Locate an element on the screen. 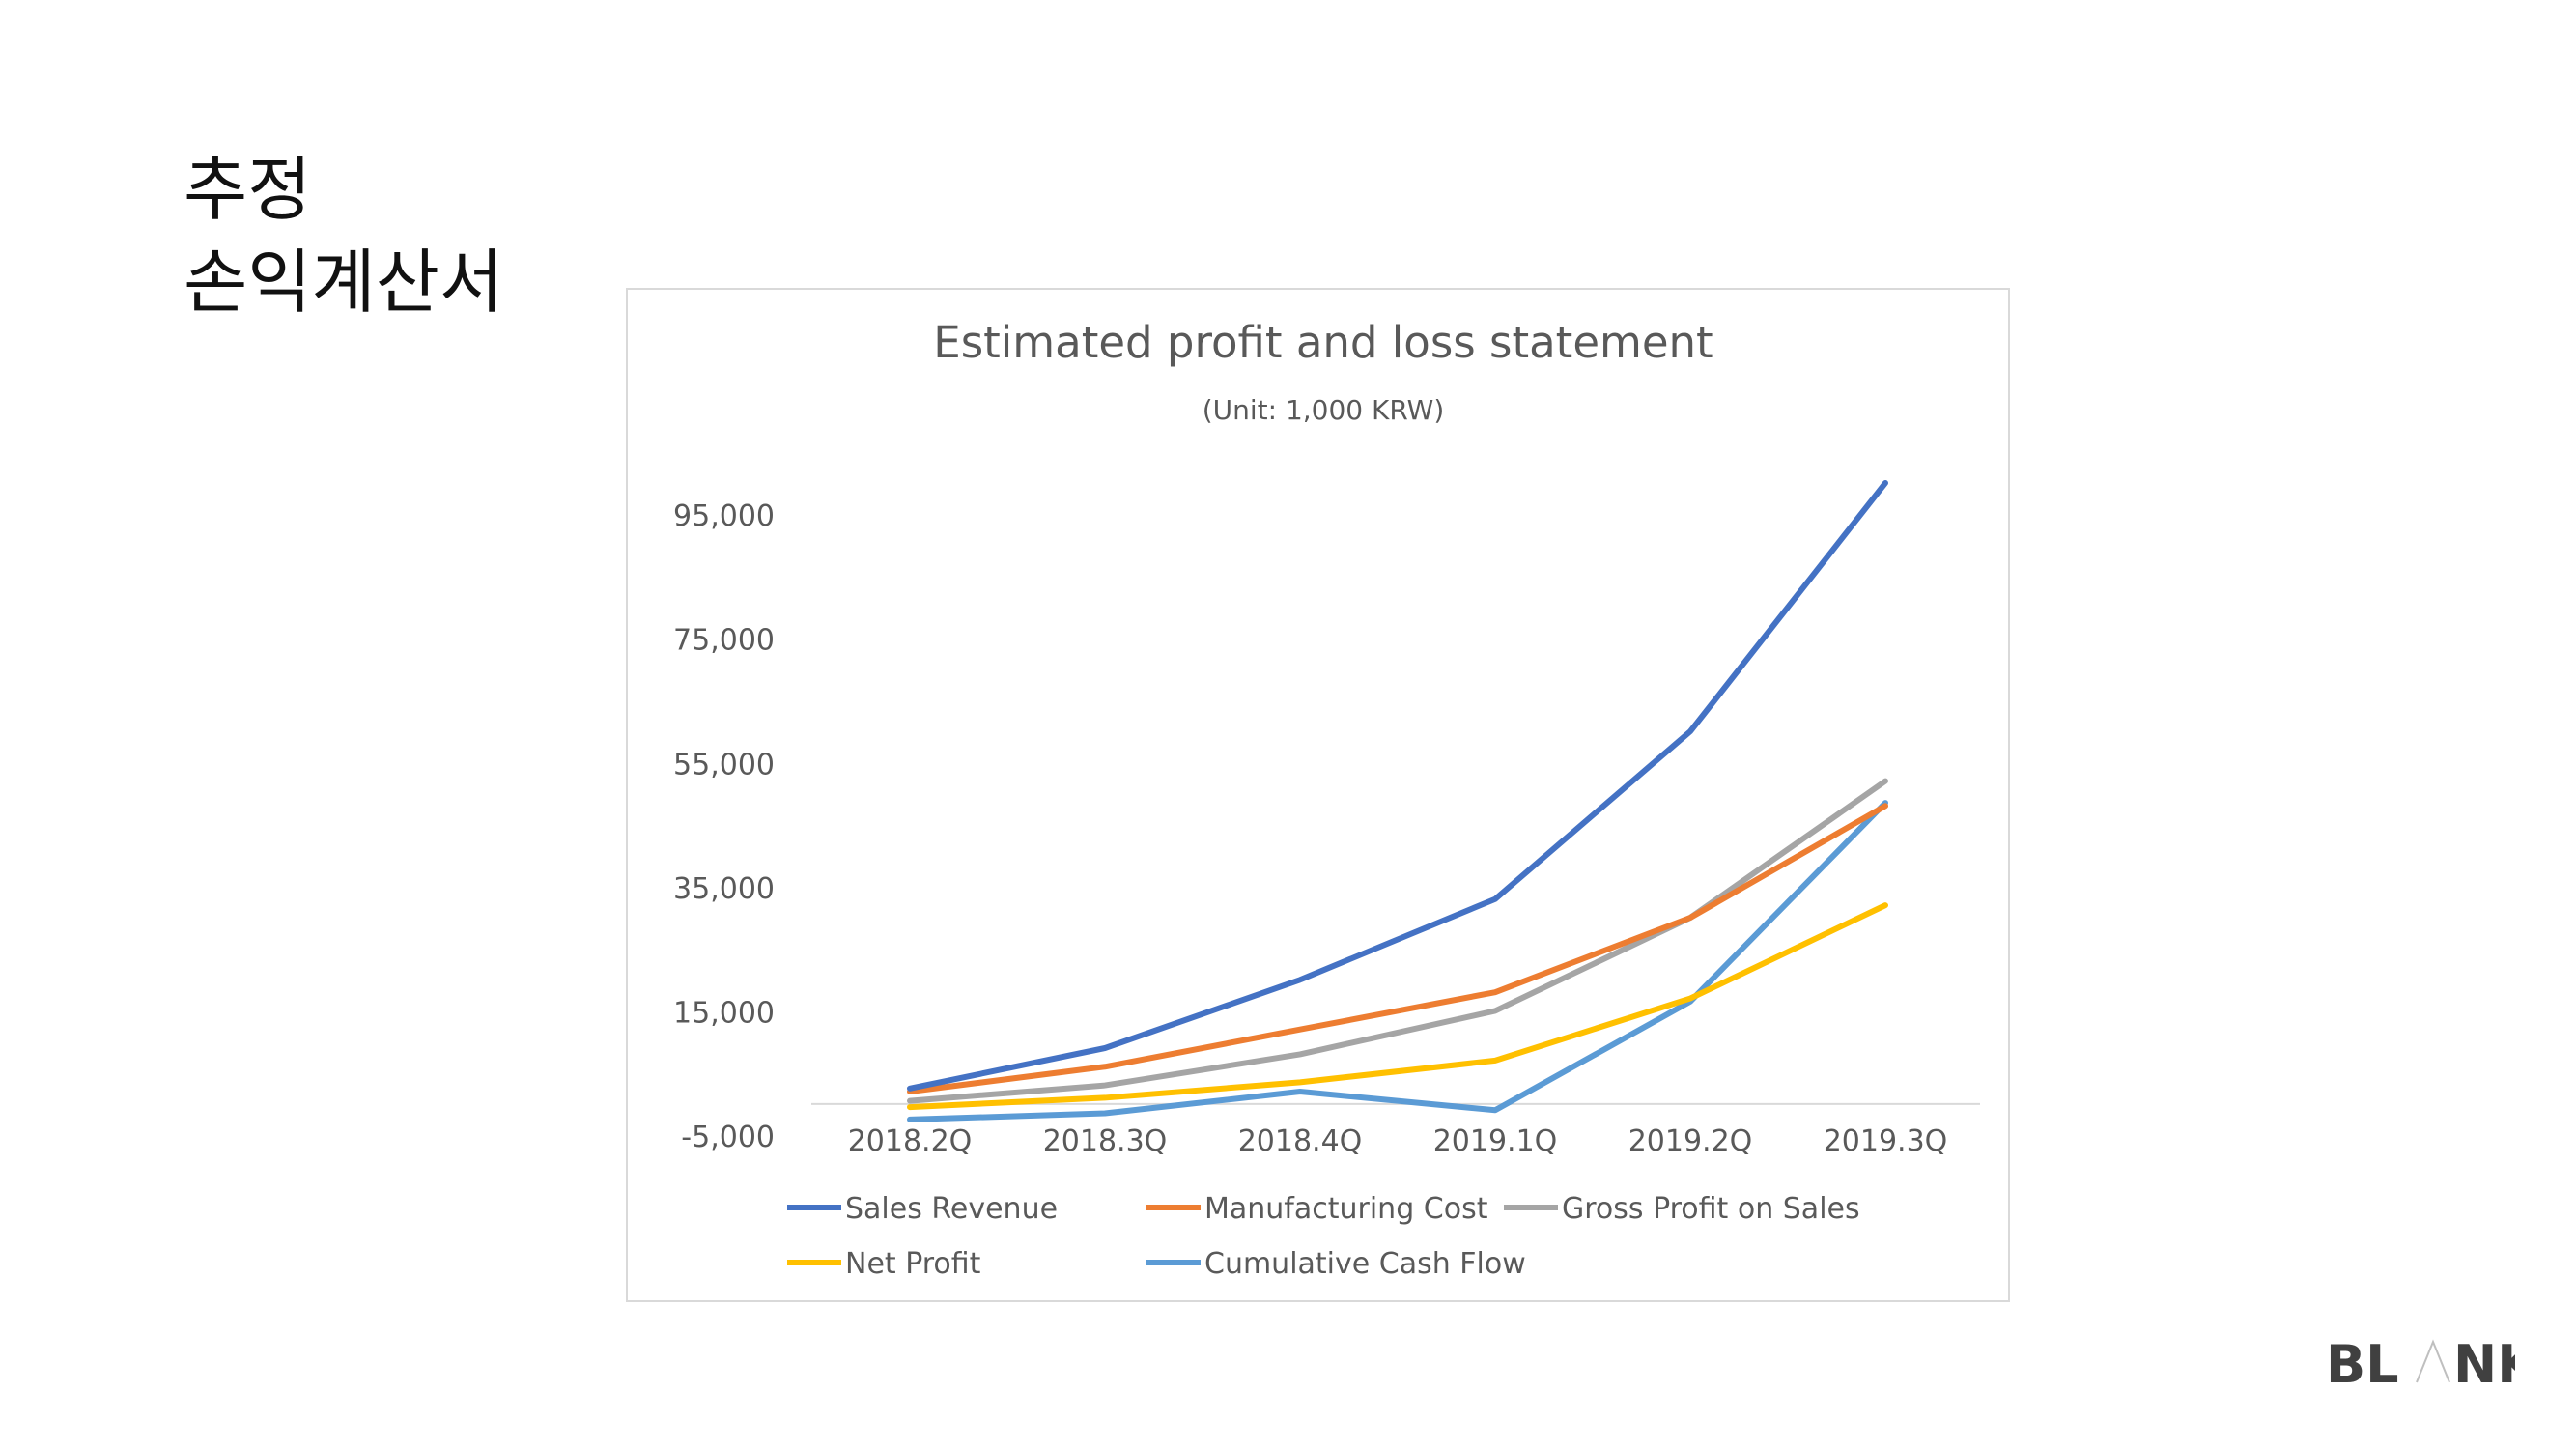  series-line-cumulative-cash-flow is located at coordinates (1397, 961).